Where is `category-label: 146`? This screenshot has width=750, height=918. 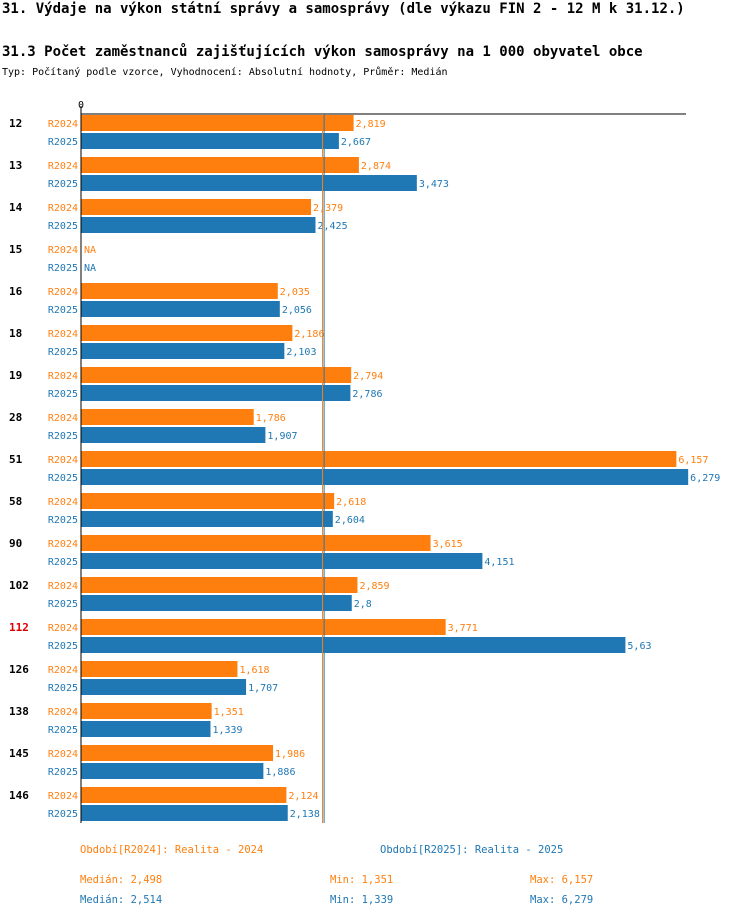 category-label: 146 is located at coordinates (19, 795).